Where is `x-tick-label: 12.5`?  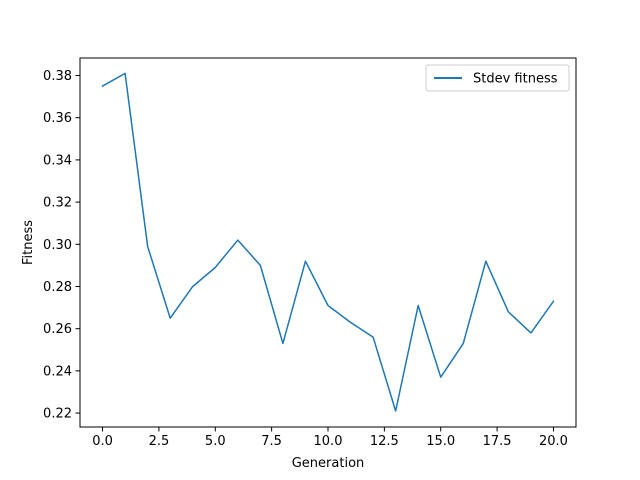 x-tick-label: 12.5 is located at coordinates (384, 441).